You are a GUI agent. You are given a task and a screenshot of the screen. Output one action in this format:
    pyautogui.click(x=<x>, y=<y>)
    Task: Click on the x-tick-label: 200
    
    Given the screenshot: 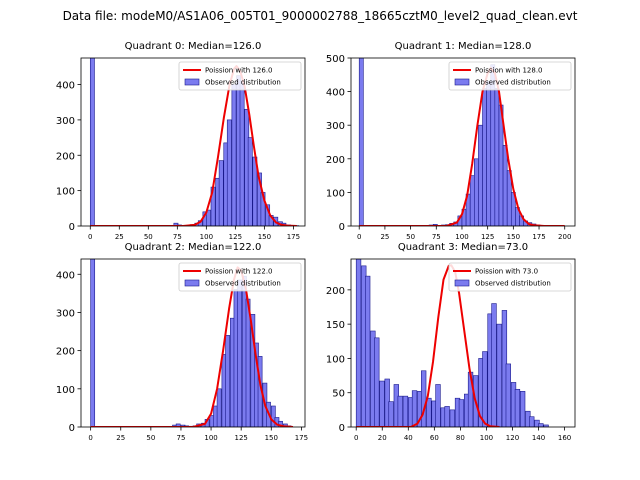 What is the action you would take?
    pyautogui.click(x=564, y=237)
    